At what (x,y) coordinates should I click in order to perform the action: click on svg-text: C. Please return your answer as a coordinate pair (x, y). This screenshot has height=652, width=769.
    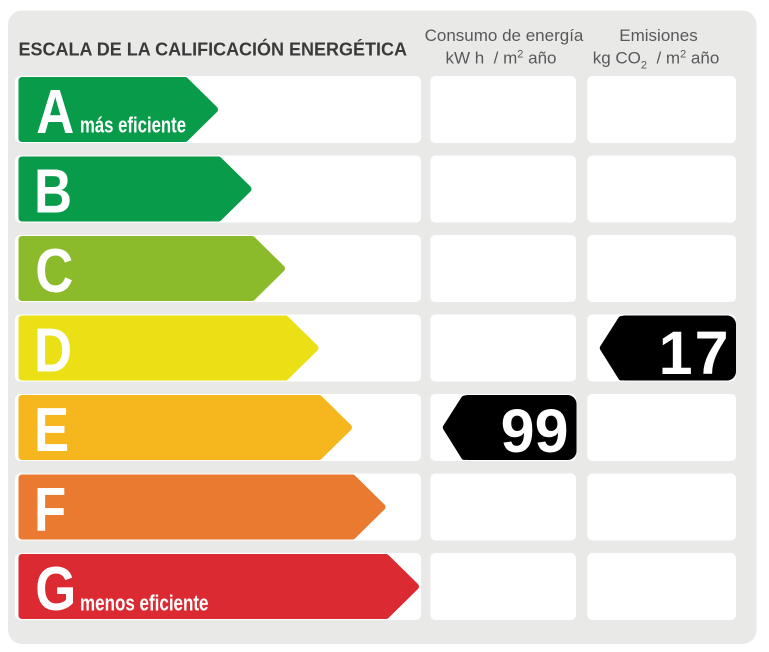
    Looking at the image, I should click on (54, 271).